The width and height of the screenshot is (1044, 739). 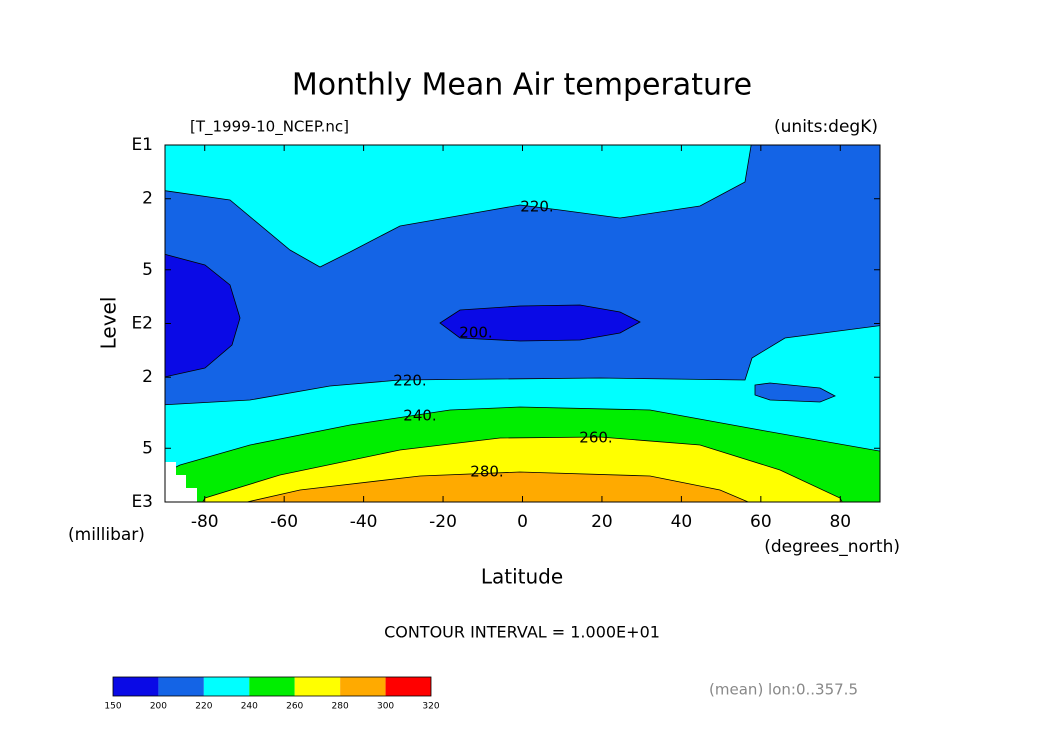 I want to click on x-tick-label: 20, so click(x=602, y=522).